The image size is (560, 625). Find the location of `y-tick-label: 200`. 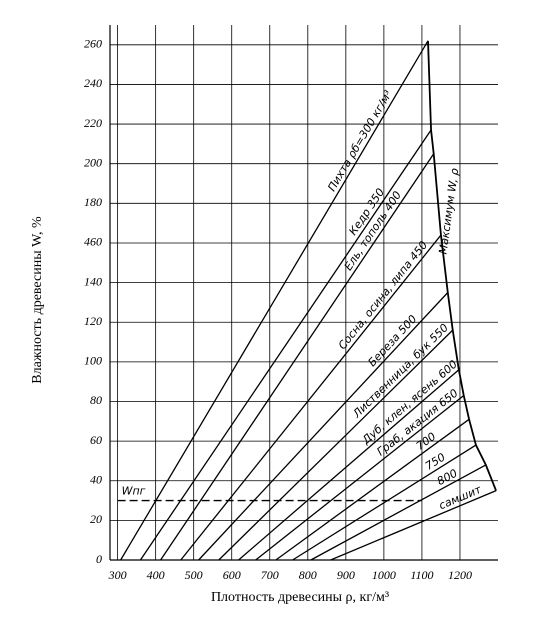

y-tick-label: 200 is located at coordinates (93, 162).